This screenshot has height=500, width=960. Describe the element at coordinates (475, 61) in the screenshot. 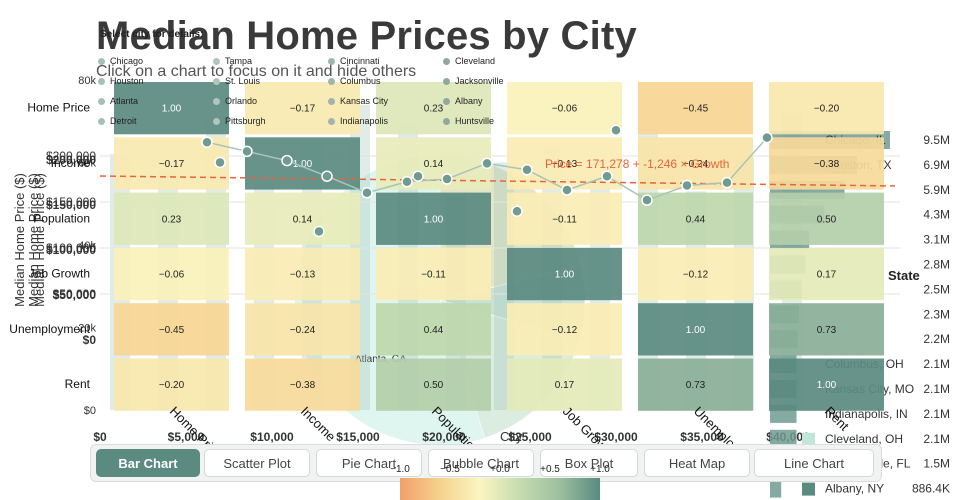

I see `city-legend-label: Cleveland` at that location.